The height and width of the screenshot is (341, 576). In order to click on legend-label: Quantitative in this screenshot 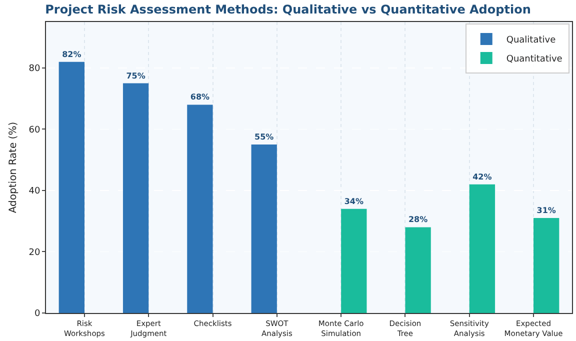, I will do `click(534, 59)`.